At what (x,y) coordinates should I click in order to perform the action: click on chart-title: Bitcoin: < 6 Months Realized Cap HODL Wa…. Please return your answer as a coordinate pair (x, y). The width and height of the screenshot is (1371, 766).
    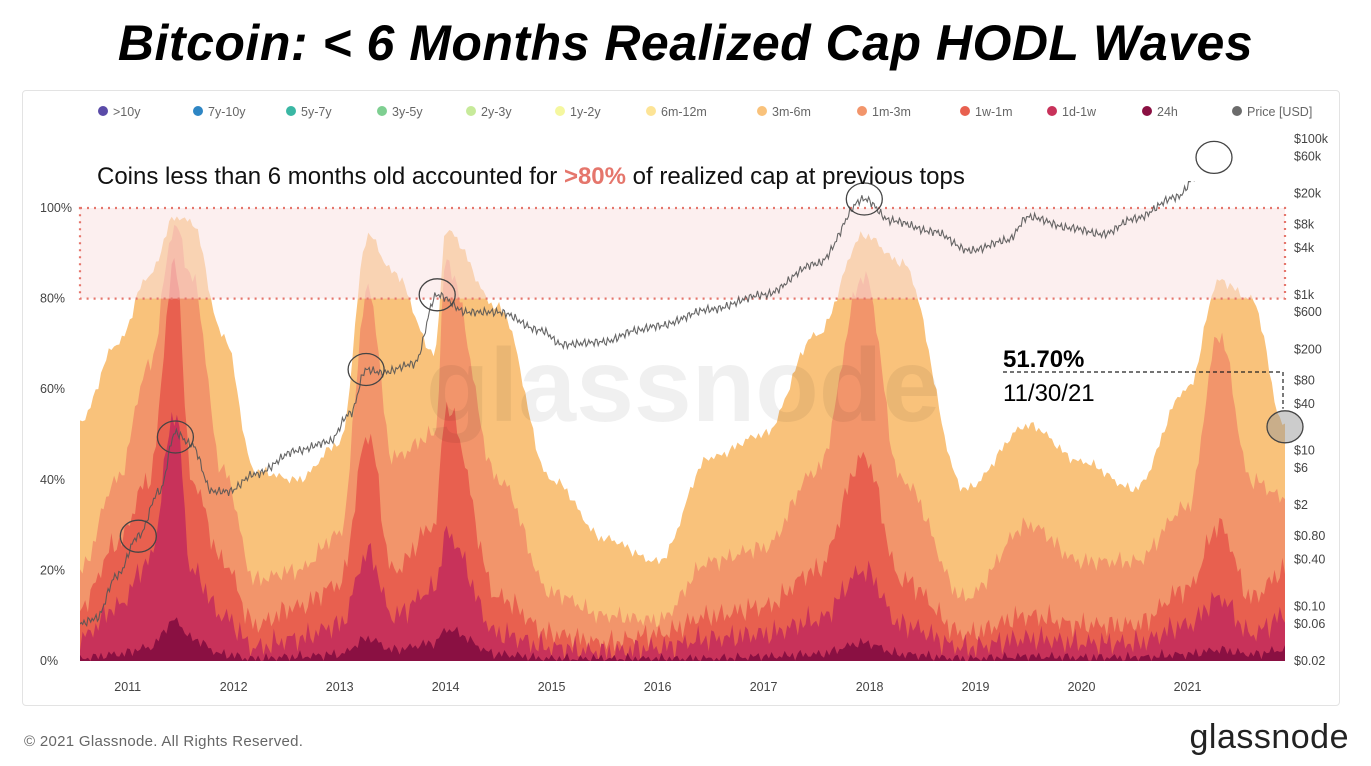
    Looking at the image, I should click on (685, 43).